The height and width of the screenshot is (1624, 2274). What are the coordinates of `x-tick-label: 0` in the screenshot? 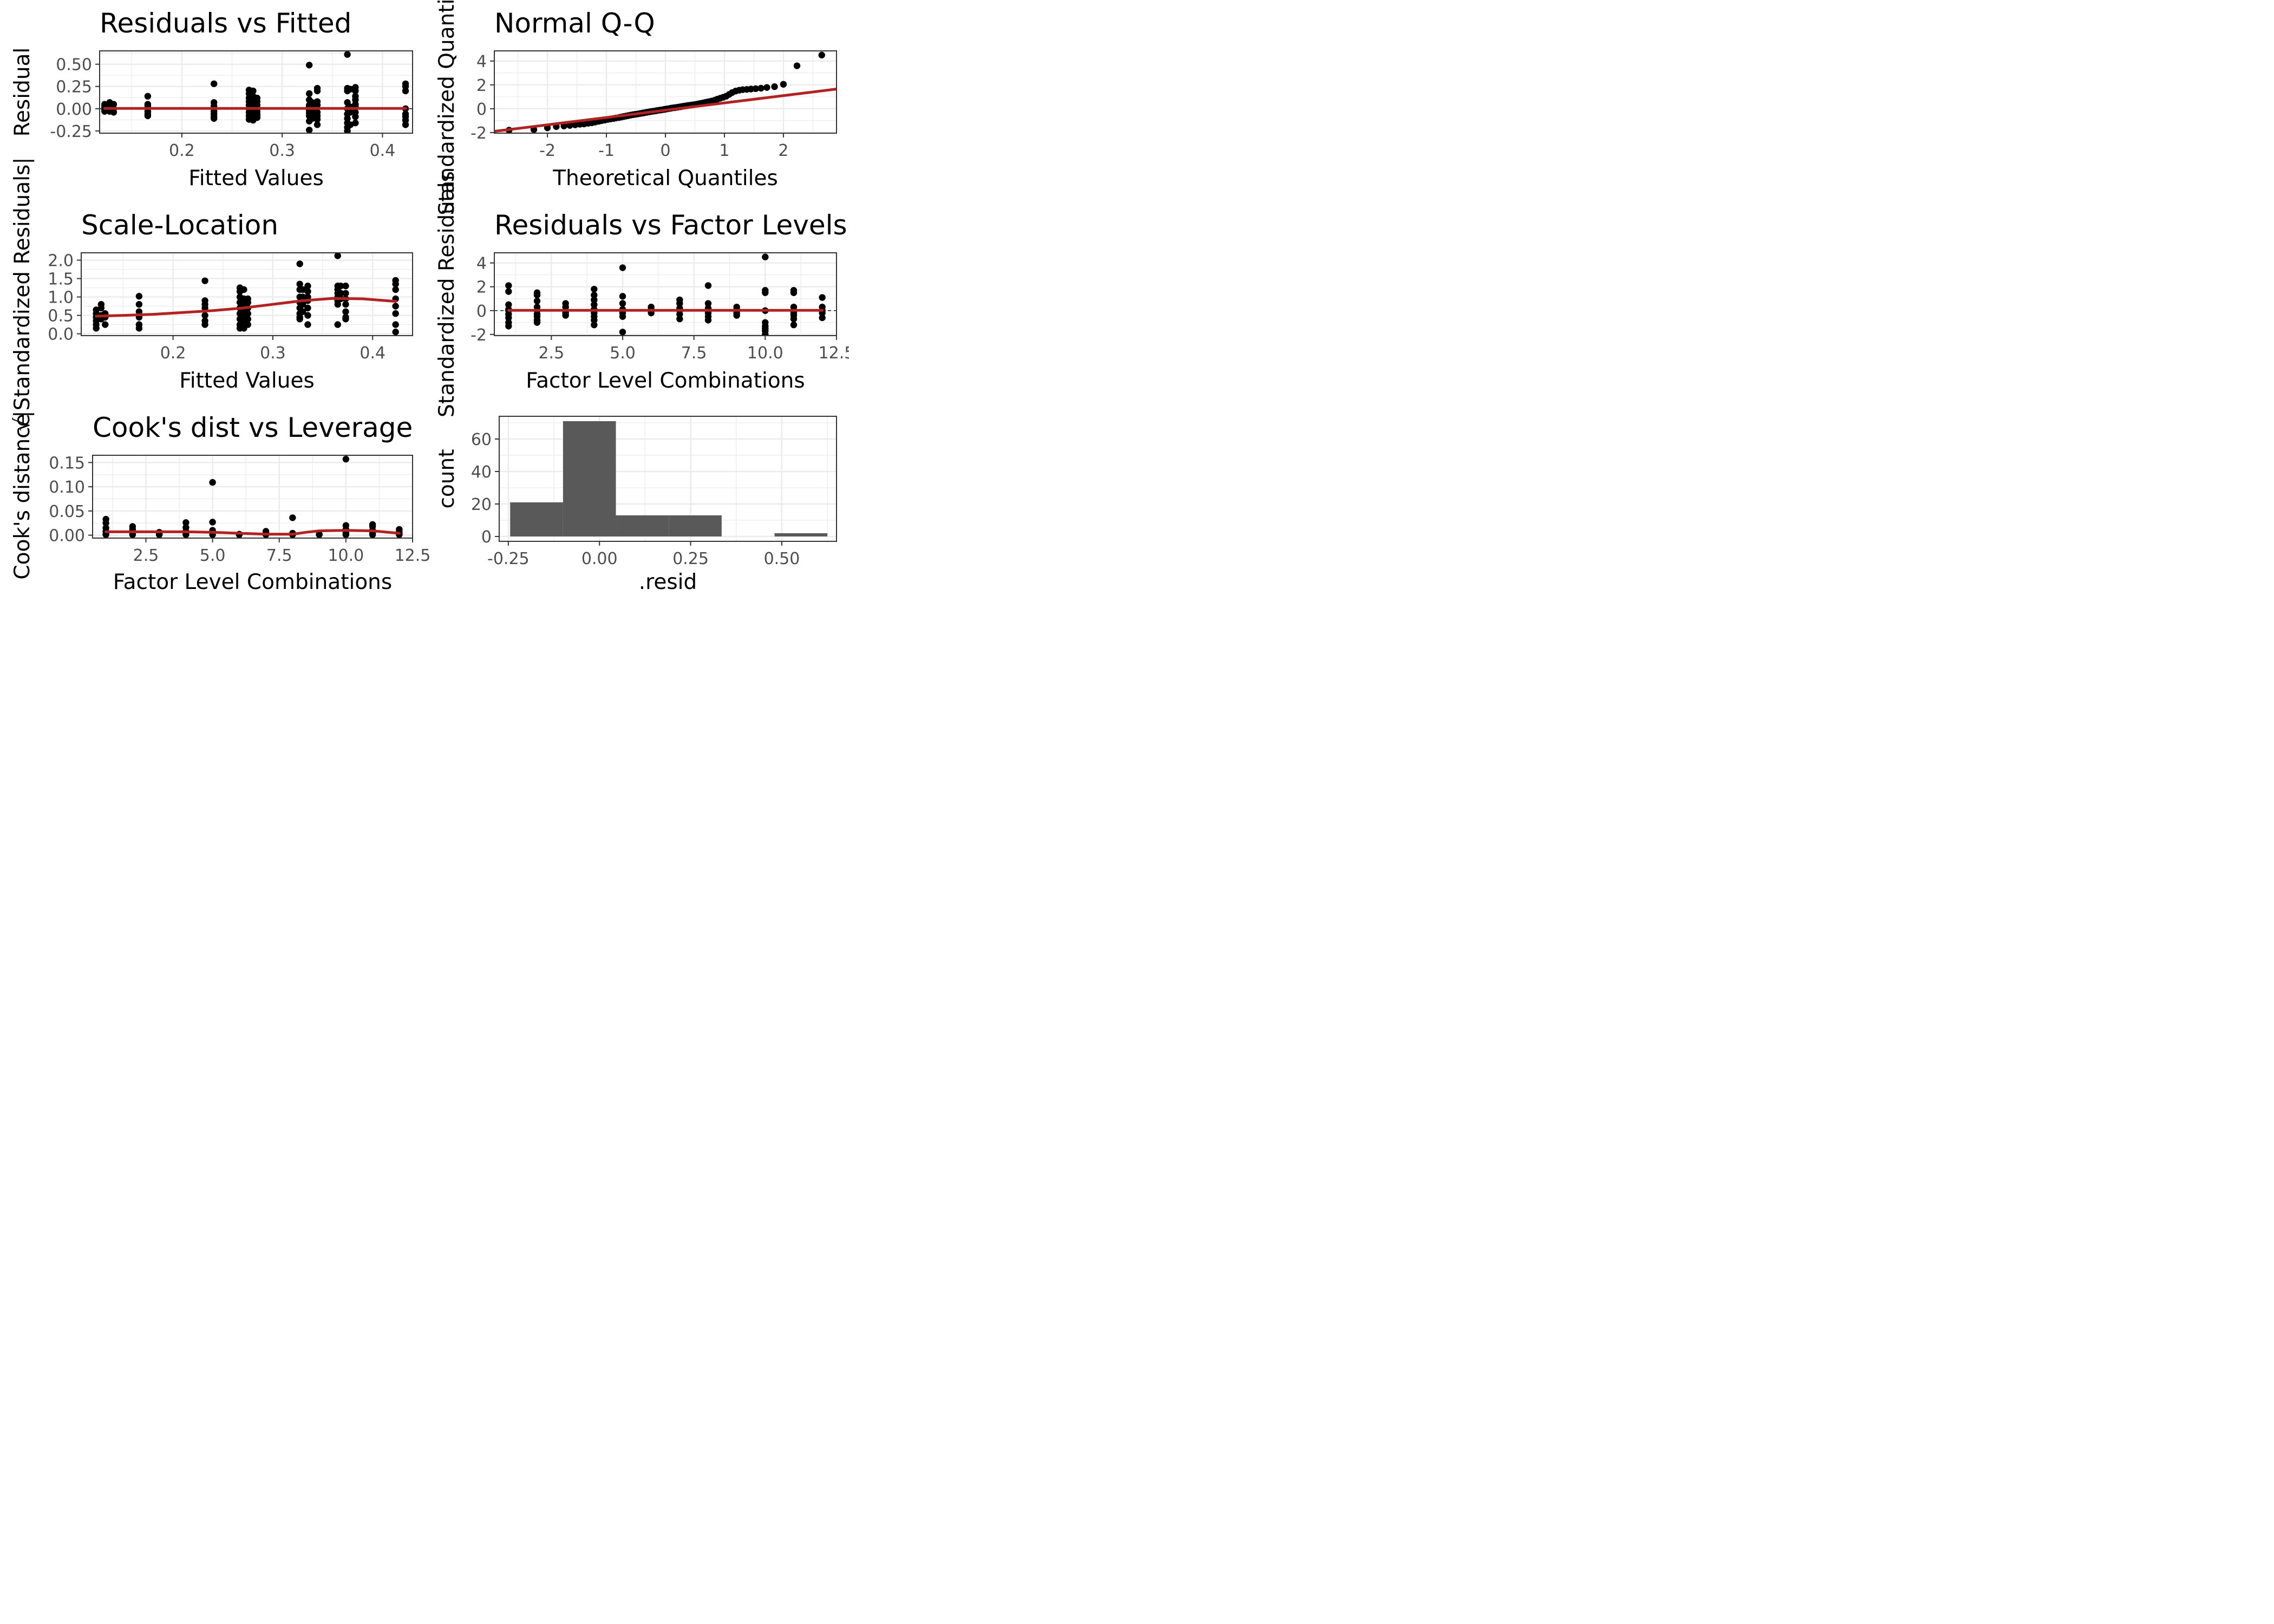 It's located at (665, 150).